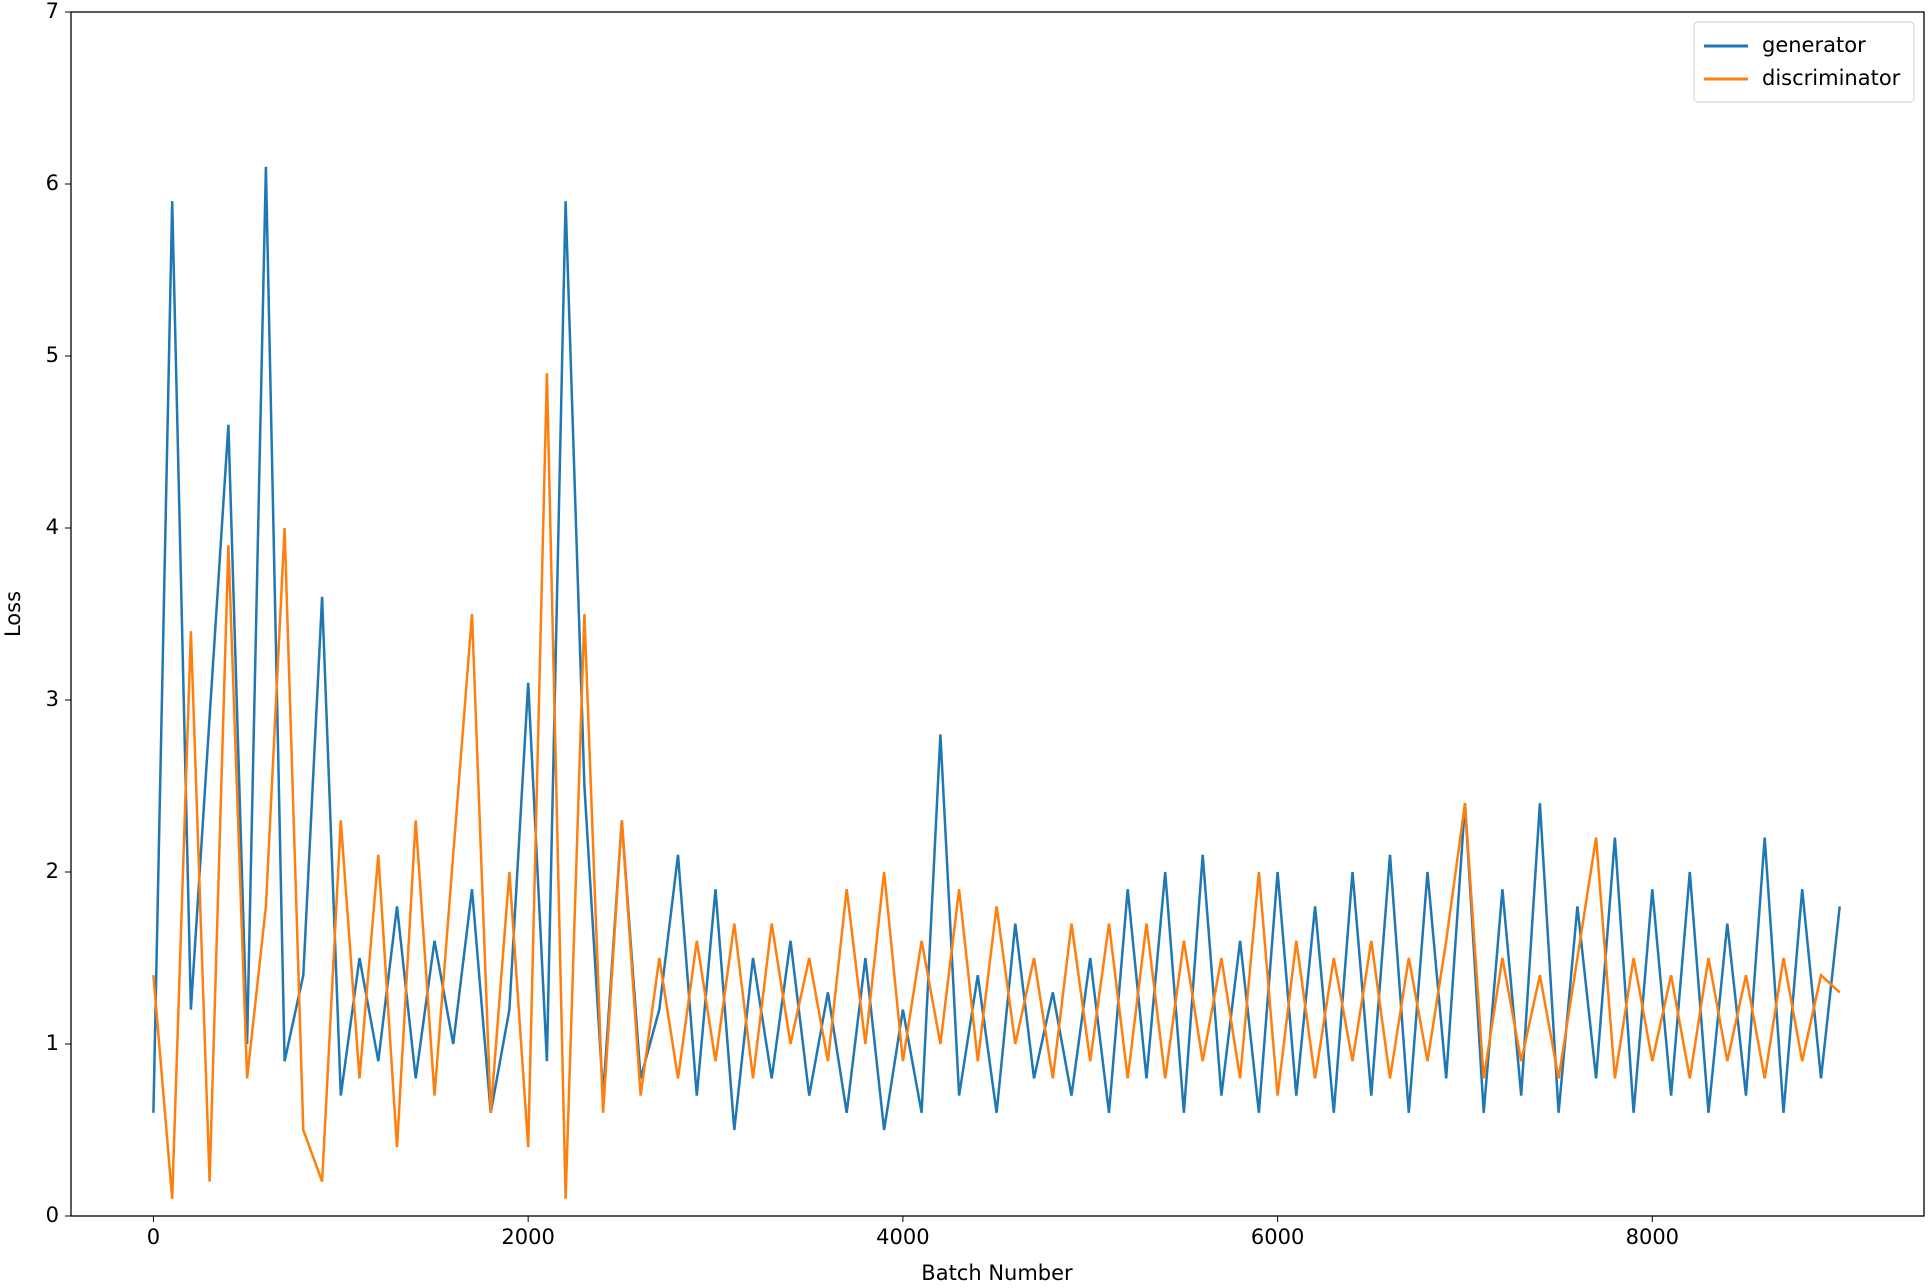  I want to click on legend-box, so click(1804, 62).